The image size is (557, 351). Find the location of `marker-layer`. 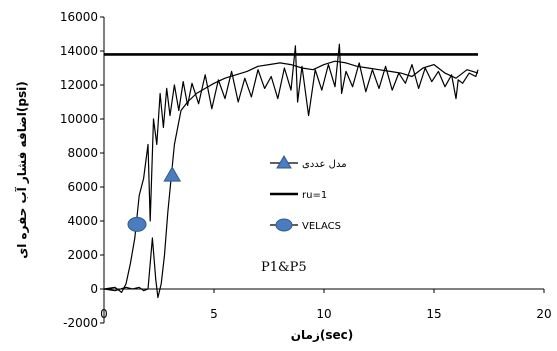

marker-layer is located at coordinates (154, 199).